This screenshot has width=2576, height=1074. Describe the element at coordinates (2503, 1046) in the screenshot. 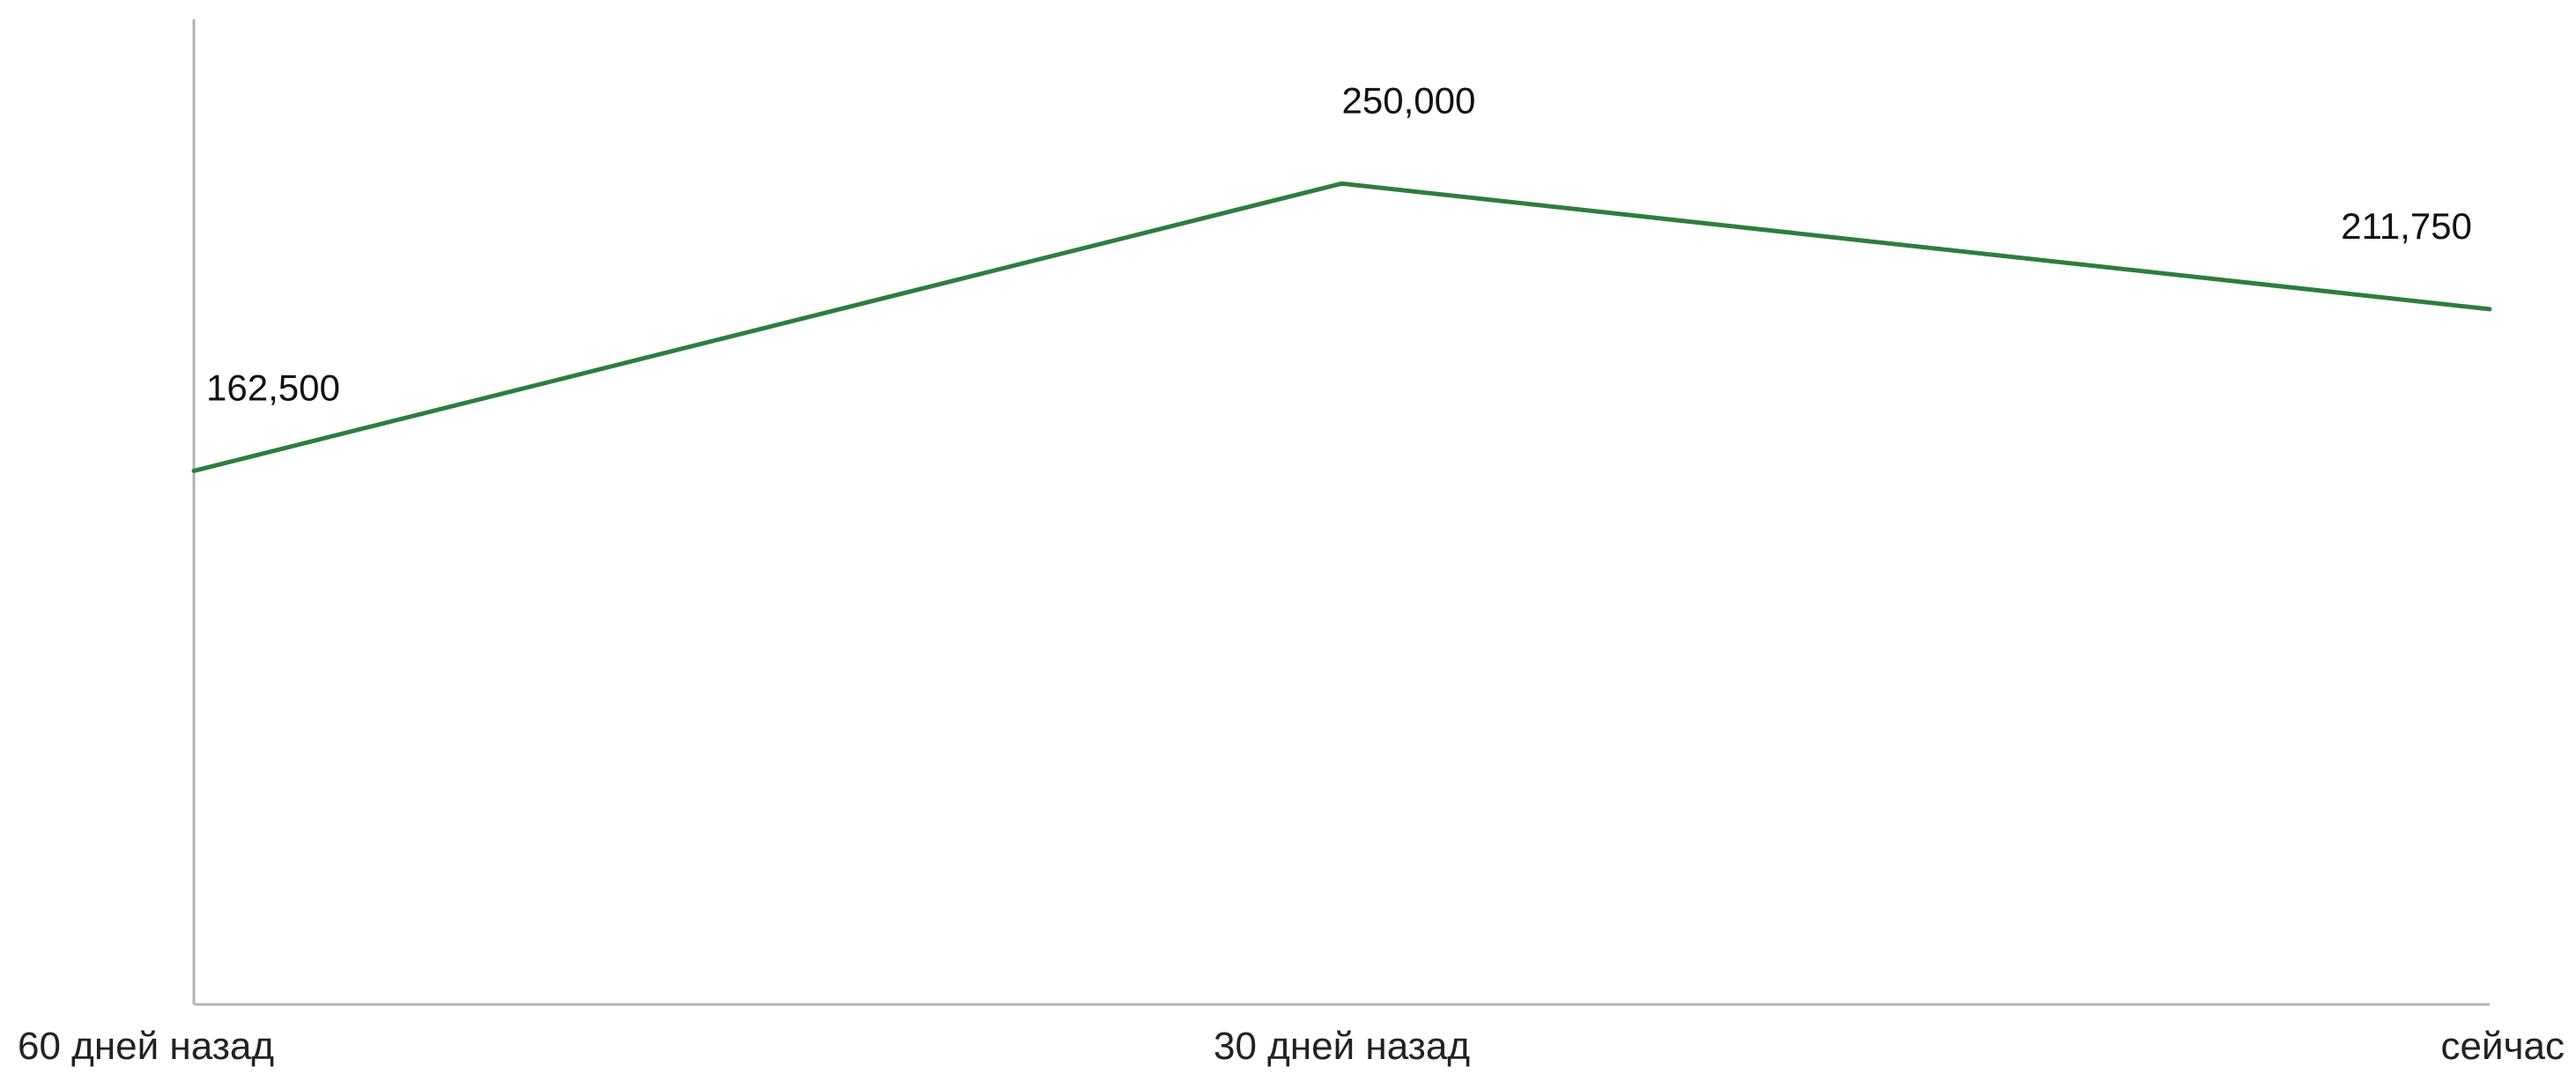

I see `x-tick-label: сейчас` at that location.